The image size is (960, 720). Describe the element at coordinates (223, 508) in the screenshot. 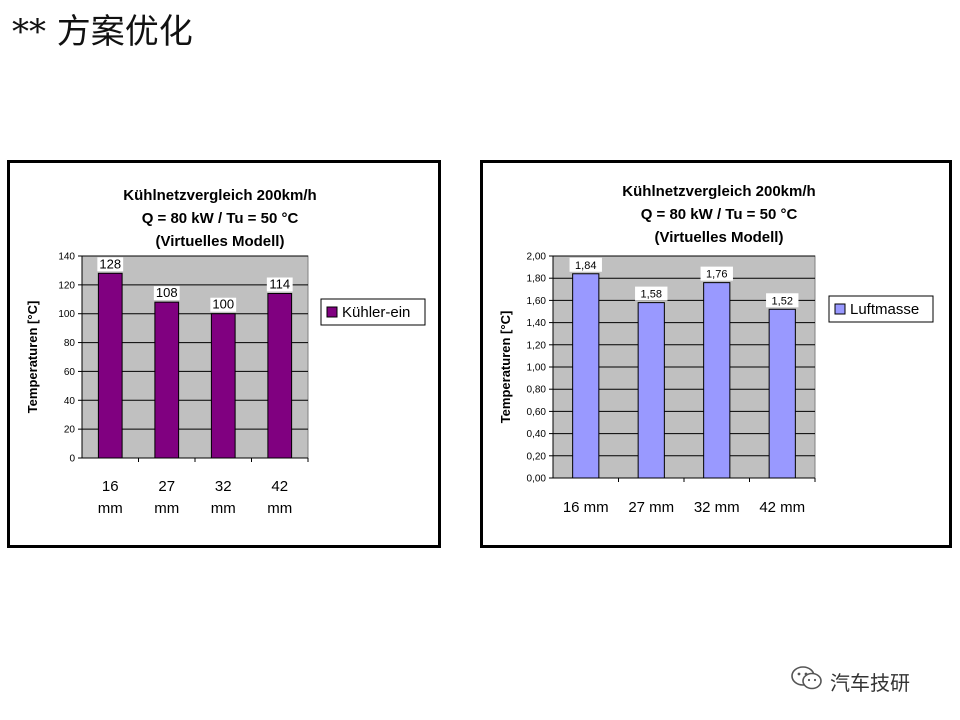

I see `chart0-category-label-2-1: mm` at that location.